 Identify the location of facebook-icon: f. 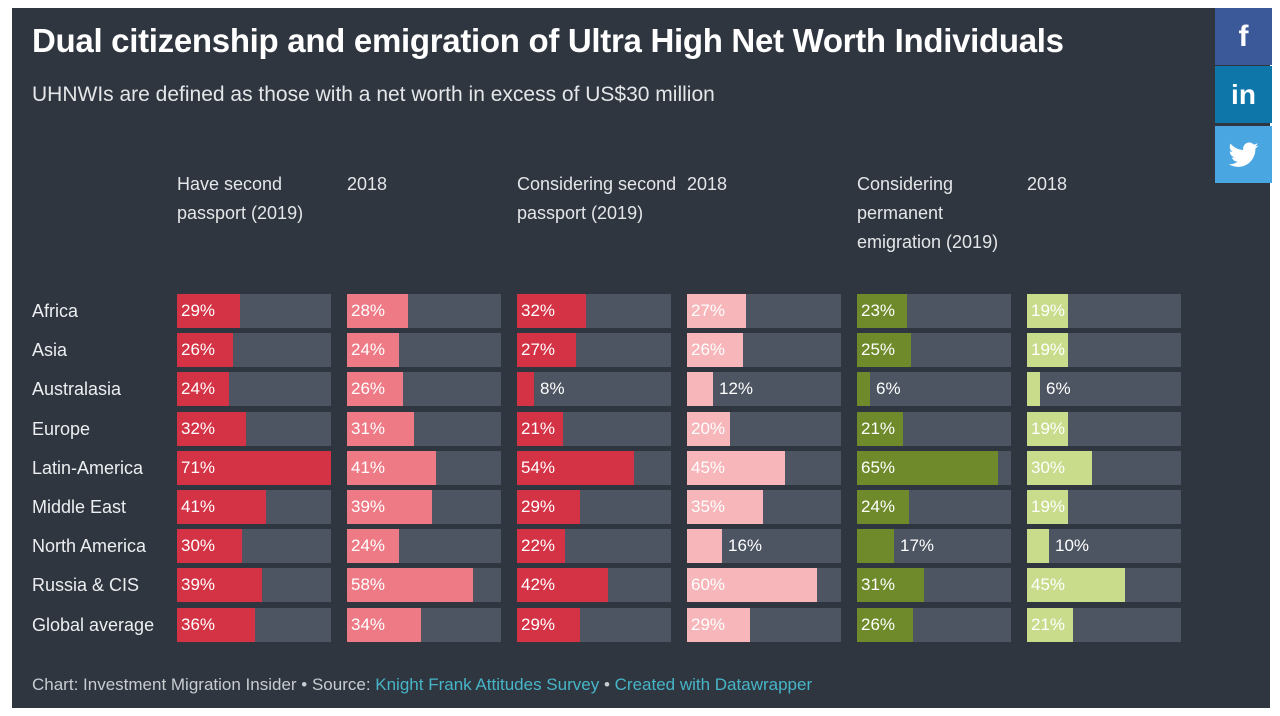
(1243, 36).